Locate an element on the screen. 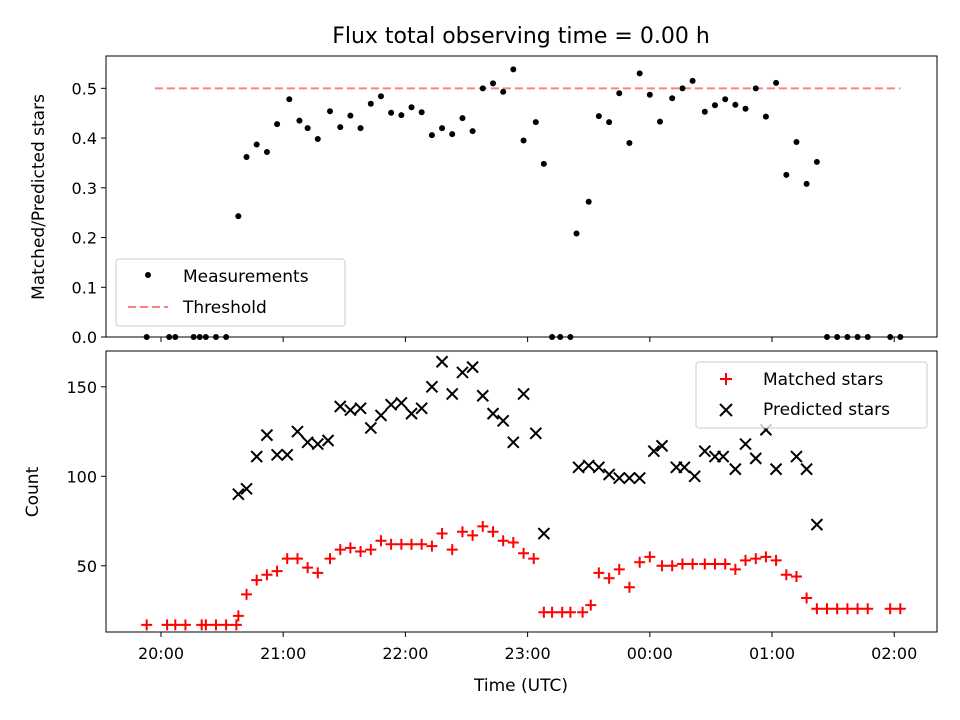  top-x-tick-marks is located at coordinates (527, 339).